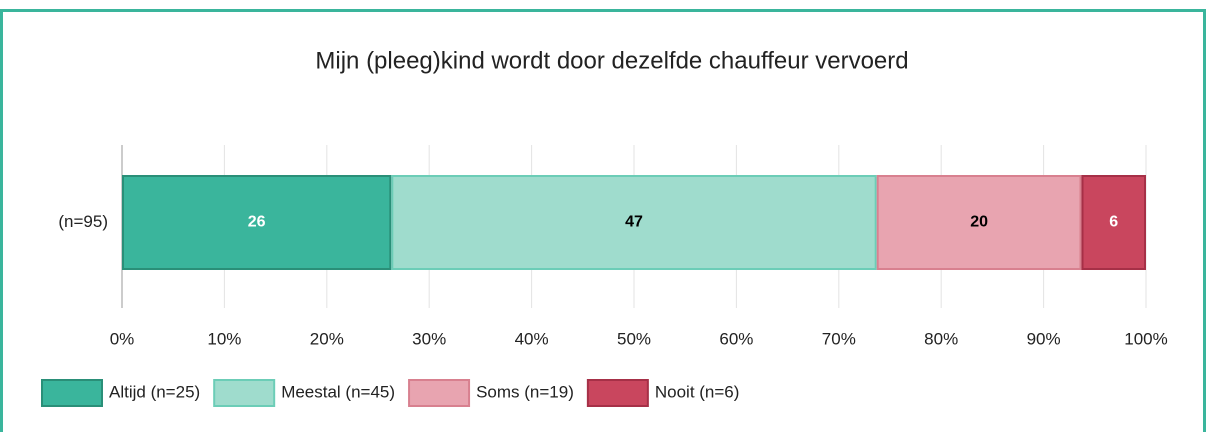 This screenshot has width=1209, height=432. I want to click on legend-label: Altijd (n=25), so click(154, 391).